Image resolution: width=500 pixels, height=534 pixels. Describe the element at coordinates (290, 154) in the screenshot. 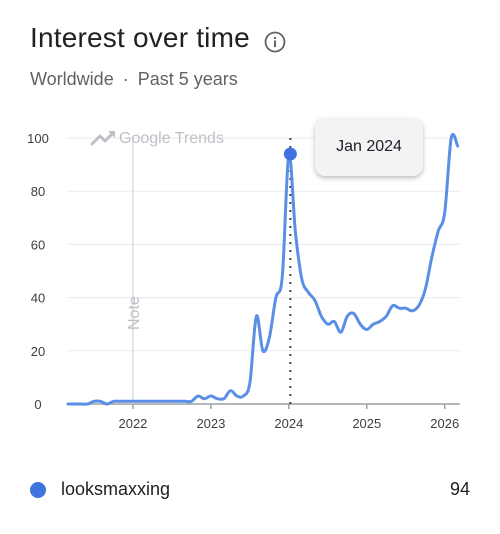

I see `highlight-point` at that location.